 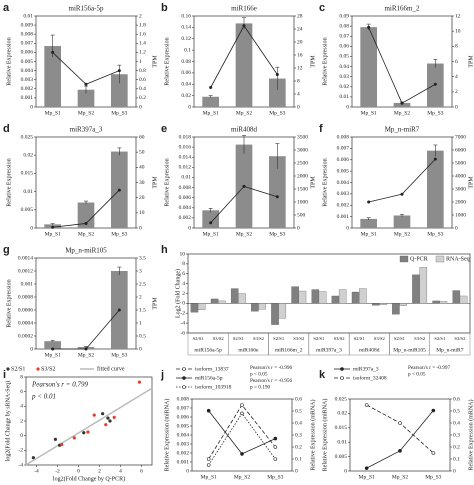 What do you see at coordinates (86, 251) in the screenshot?
I see `panel-title: Mp_n-miR105` at bounding box center [86, 251].